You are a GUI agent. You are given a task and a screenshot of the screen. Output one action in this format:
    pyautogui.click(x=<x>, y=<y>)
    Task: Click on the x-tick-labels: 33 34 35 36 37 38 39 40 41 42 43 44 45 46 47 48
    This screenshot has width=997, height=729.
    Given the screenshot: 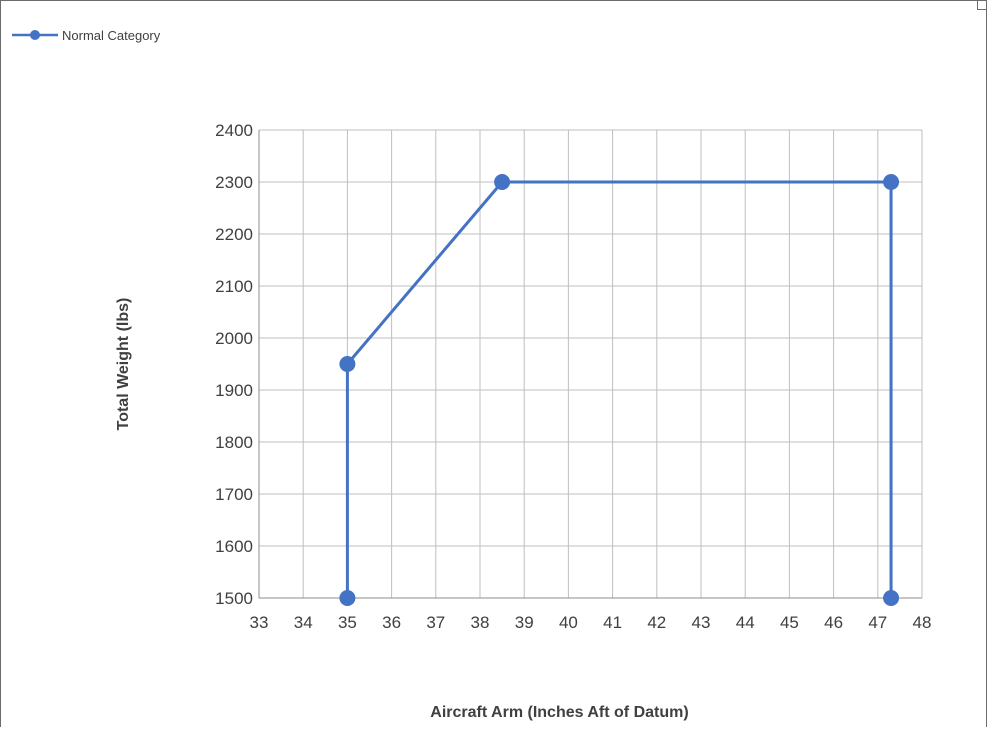 What is the action you would take?
    pyautogui.click(x=591, y=622)
    